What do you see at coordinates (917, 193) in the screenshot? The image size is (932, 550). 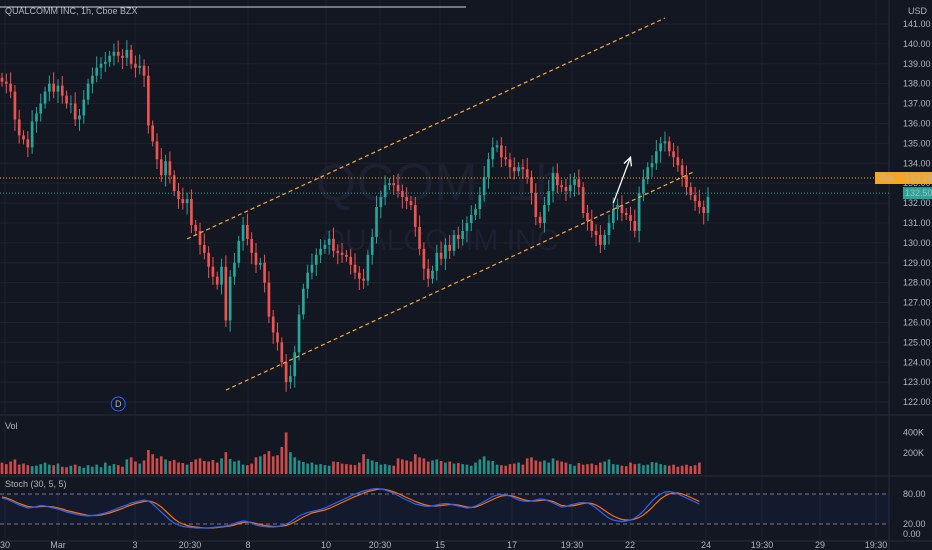 I see `last-price-badge` at bounding box center [917, 193].